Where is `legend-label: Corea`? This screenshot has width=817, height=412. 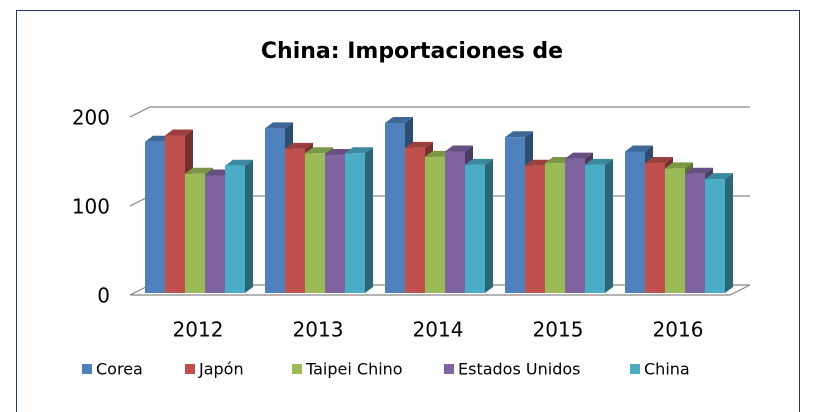 legend-label: Corea is located at coordinates (119, 369).